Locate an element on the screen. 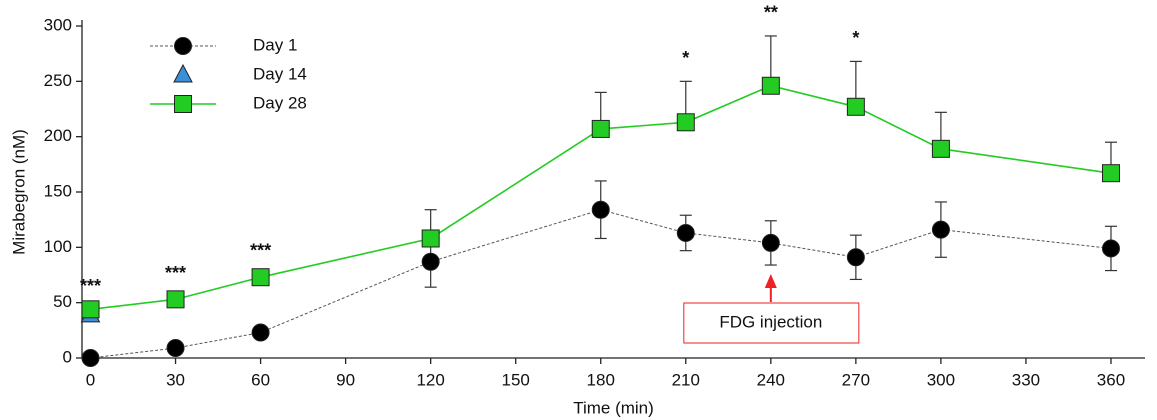 This screenshot has width=1157, height=420. y-tick-label: 100 is located at coordinates (58, 246).